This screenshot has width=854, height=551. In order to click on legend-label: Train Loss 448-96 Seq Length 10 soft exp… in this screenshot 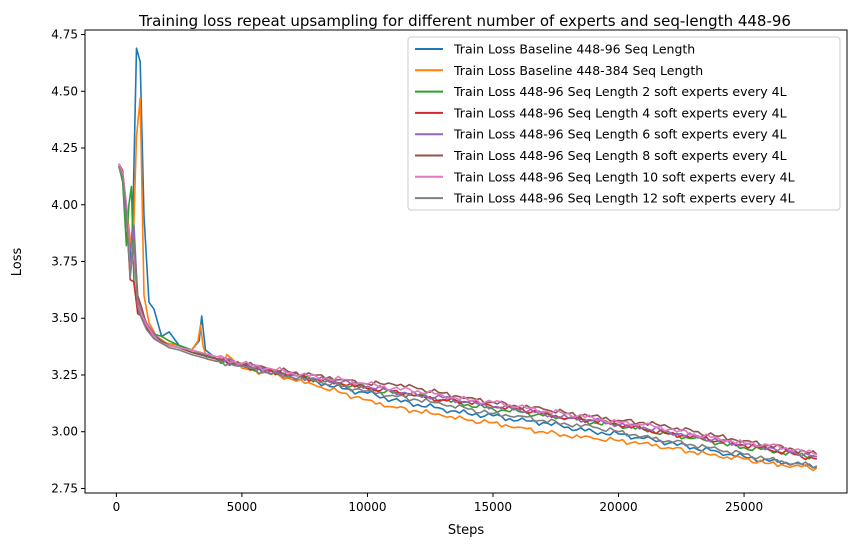, I will do `click(624, 176)`.